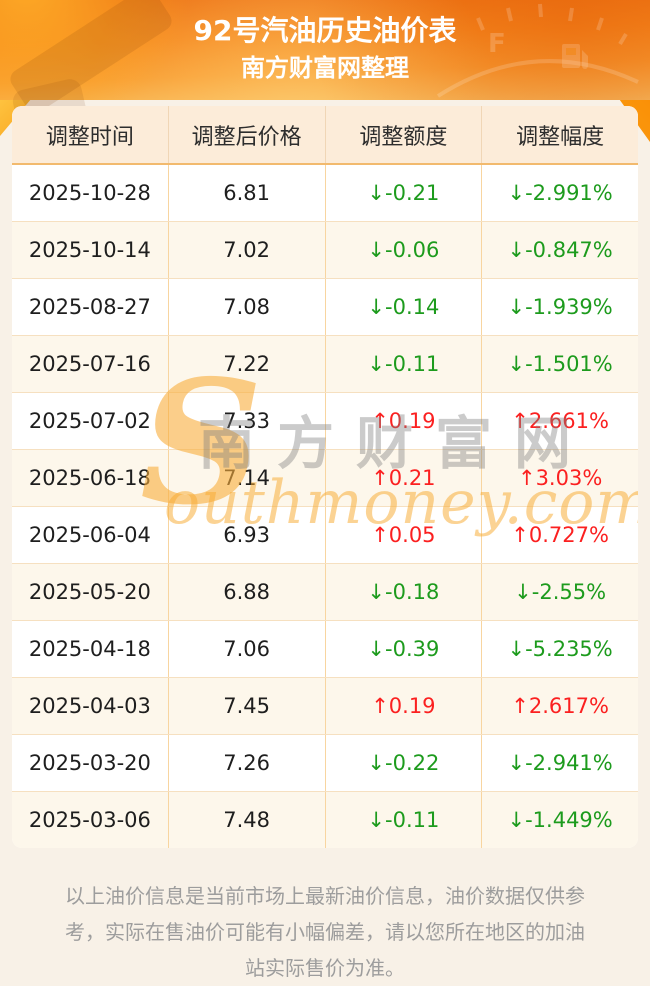 The height and width of the screenshot is (986, 650). I want to click on svg-text: F, so click(497, 44).